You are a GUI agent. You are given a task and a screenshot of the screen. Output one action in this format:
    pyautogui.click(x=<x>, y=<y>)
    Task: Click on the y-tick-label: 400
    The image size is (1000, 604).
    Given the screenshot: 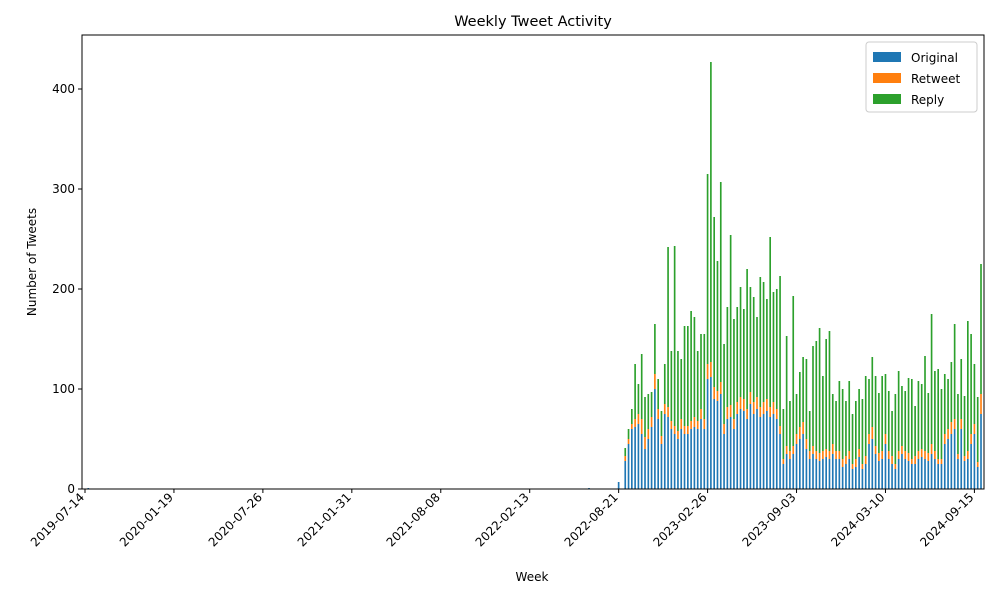 What is the action you would take?
    pyautogui.click(x=63, y=89)
    